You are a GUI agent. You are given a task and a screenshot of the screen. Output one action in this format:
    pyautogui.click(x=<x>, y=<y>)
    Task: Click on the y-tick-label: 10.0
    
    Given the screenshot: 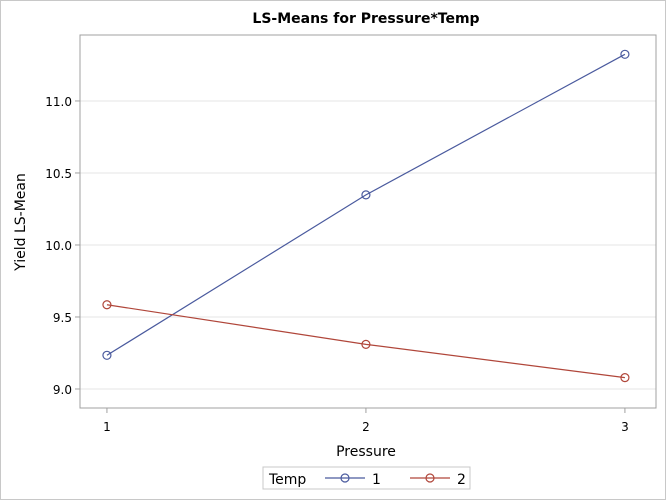 What is the action you would take?
    pyautogui.click(x=58, y=246)
    